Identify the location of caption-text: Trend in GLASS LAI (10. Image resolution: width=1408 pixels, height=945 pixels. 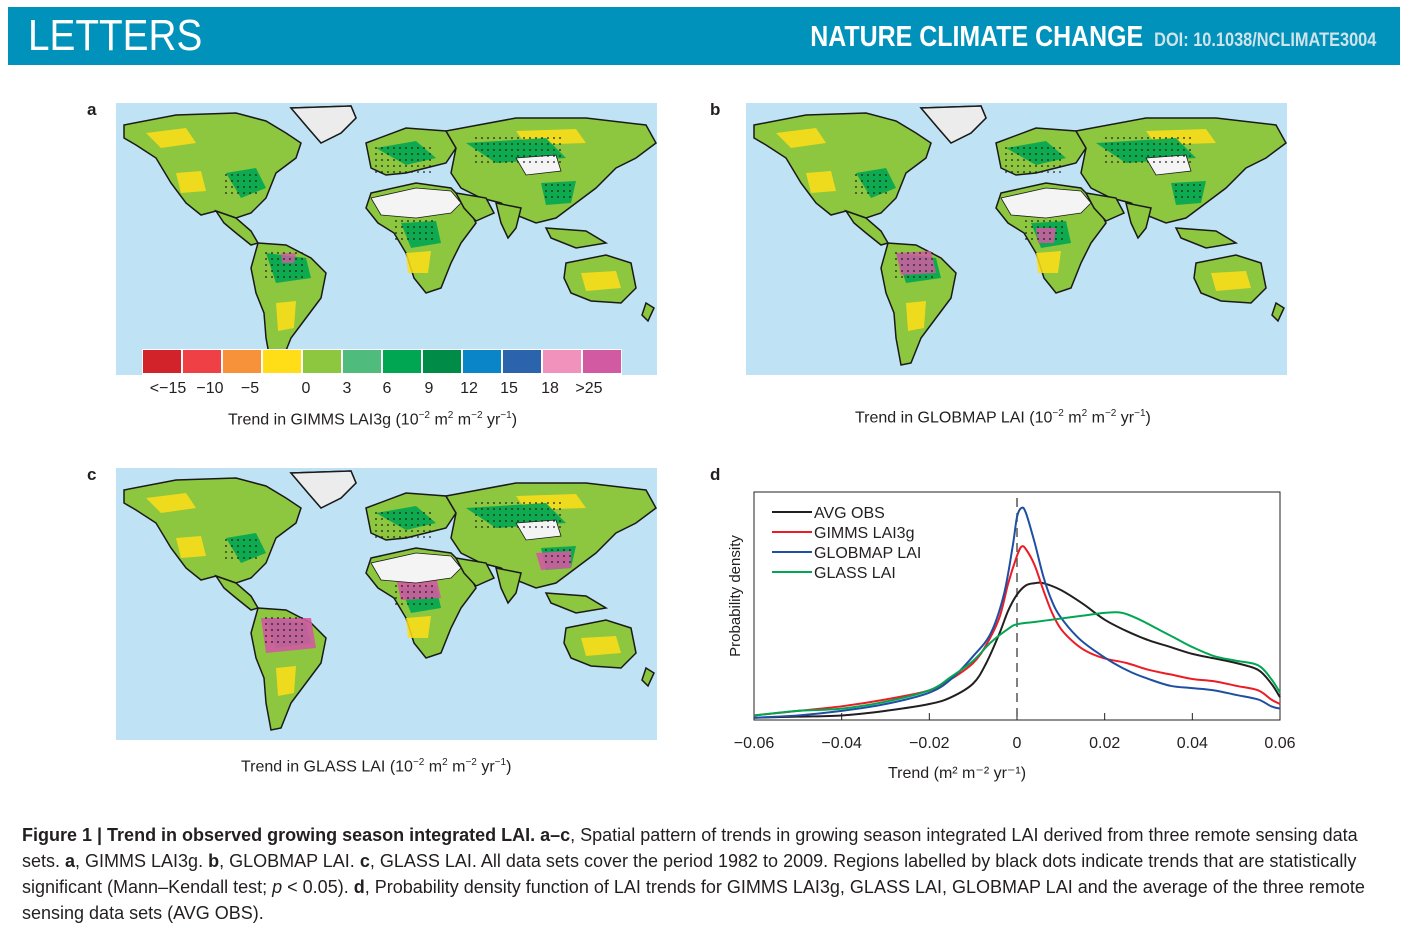
(327, 767).